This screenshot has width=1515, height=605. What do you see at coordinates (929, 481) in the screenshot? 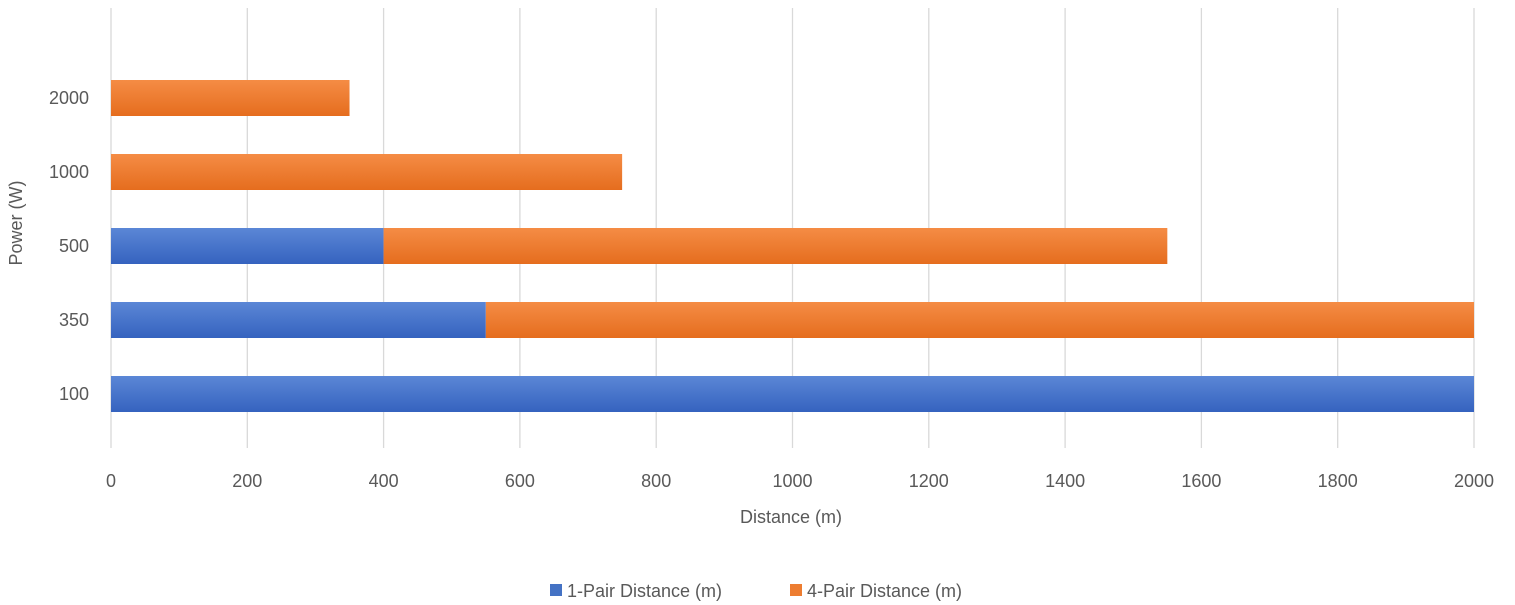
I see `x-tick-label-1200: 1200` at bounding box center [929, 481].